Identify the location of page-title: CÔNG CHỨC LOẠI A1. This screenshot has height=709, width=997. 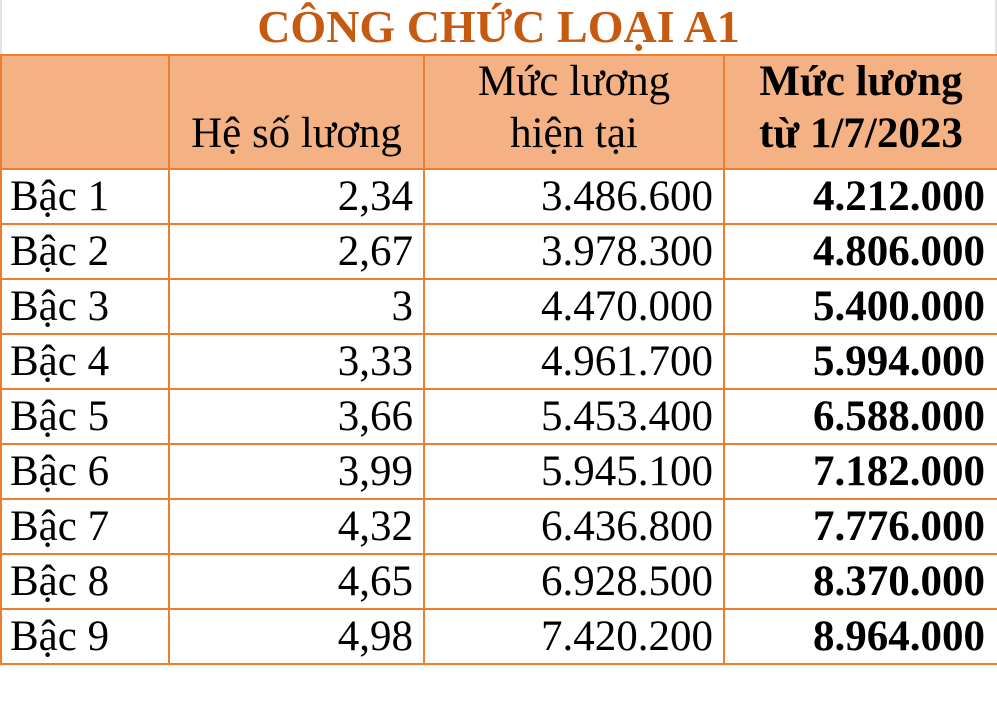
(498, 26).